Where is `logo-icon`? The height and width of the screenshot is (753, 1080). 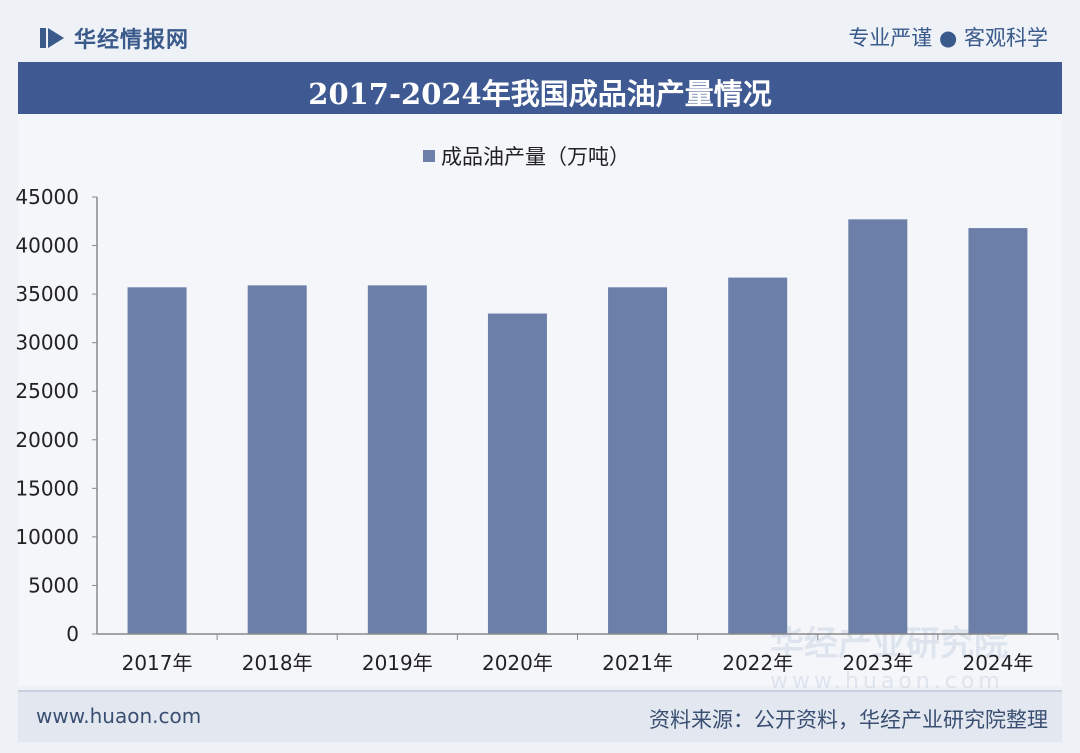 logo-icon is located at coordinates (52, 38).